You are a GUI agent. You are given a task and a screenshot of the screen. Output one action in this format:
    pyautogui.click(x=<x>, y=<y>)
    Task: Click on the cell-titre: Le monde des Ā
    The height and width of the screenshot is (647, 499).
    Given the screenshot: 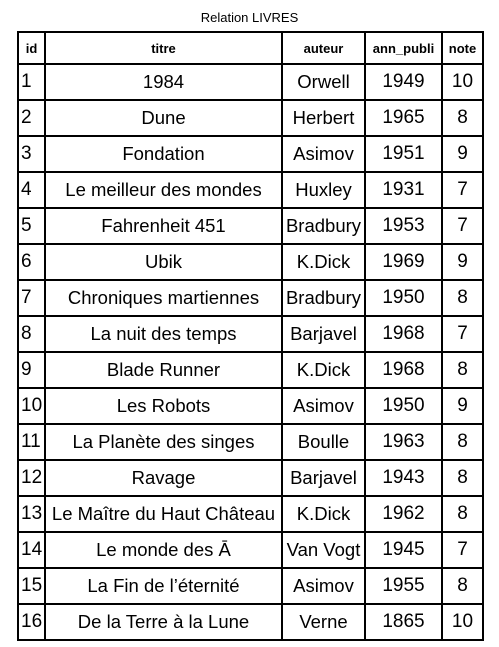 What is the action you would take?
    pyautogui.click(x=163, y=550)
    